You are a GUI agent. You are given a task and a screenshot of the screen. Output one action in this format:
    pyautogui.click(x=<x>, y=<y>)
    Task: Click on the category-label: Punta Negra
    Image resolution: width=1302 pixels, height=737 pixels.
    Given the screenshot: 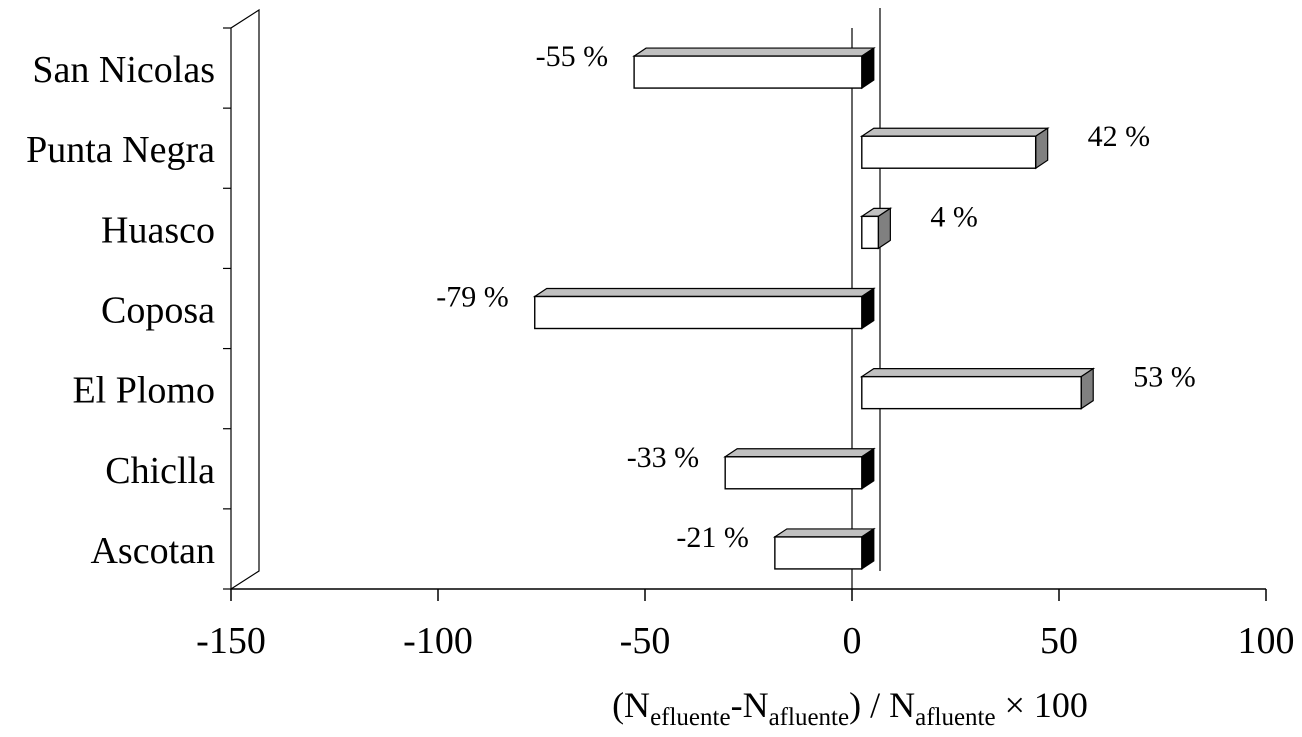 What is the action you would take?
    pyautogui.click(x=120, y=150)
    